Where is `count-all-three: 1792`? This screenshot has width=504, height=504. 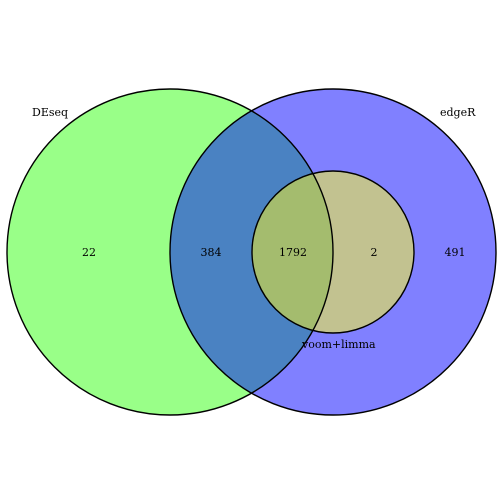
count-all-three: 1792 is located at coordinates (293, 252).